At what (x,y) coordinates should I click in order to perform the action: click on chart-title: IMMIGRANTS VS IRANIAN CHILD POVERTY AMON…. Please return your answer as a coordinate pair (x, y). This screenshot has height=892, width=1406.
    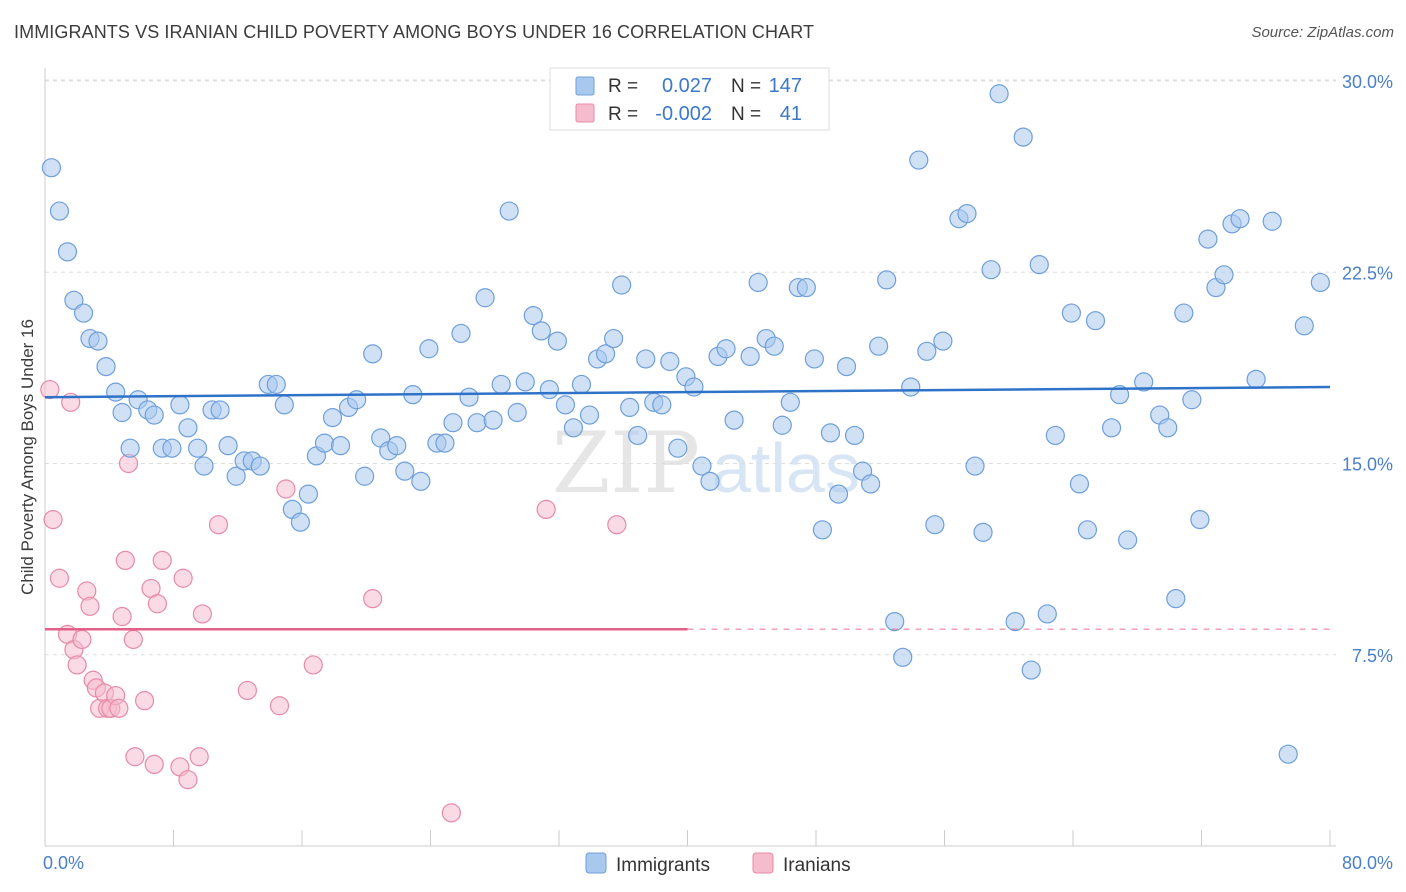
    Looking at the image, I should click on (414, 32).